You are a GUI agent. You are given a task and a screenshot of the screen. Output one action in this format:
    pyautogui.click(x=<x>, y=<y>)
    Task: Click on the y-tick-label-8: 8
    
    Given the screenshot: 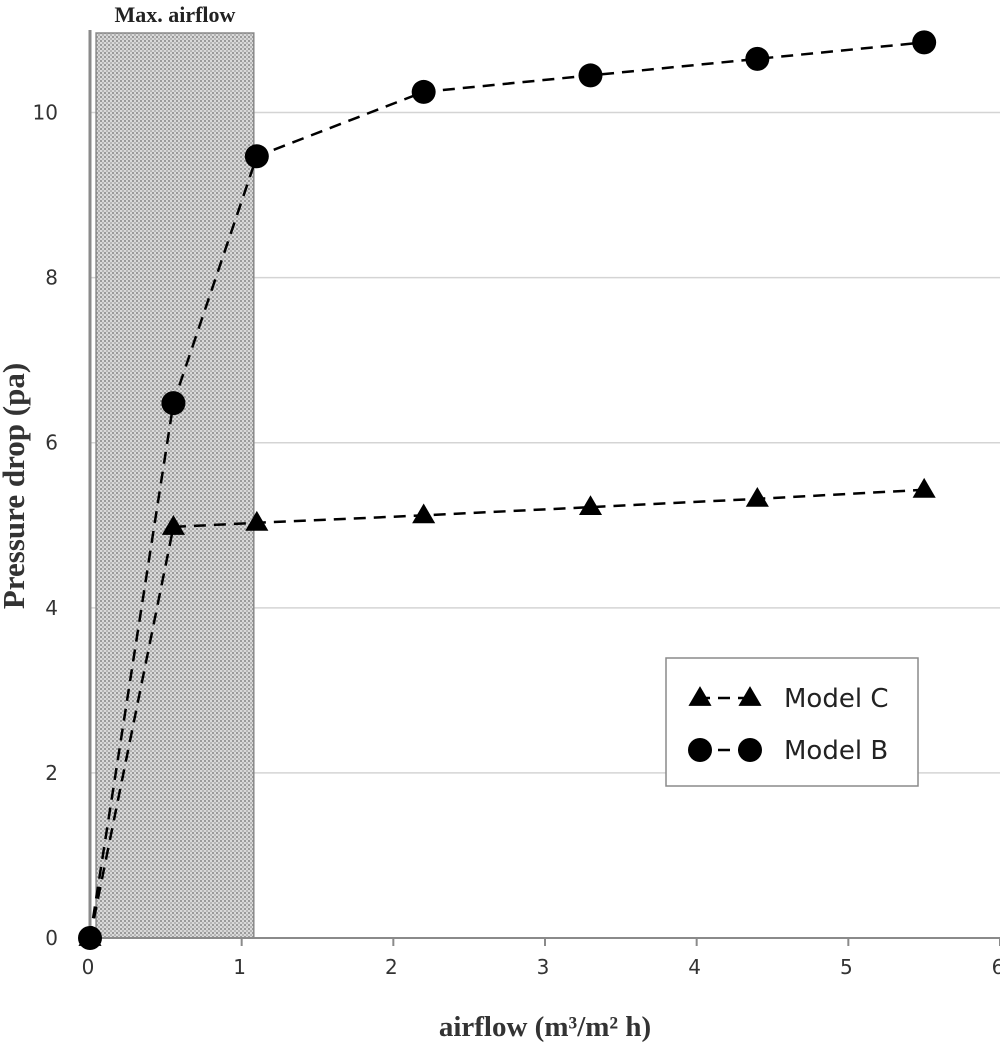 What is the action you would take?
    pyautogui.click(x=51, y=278)
    